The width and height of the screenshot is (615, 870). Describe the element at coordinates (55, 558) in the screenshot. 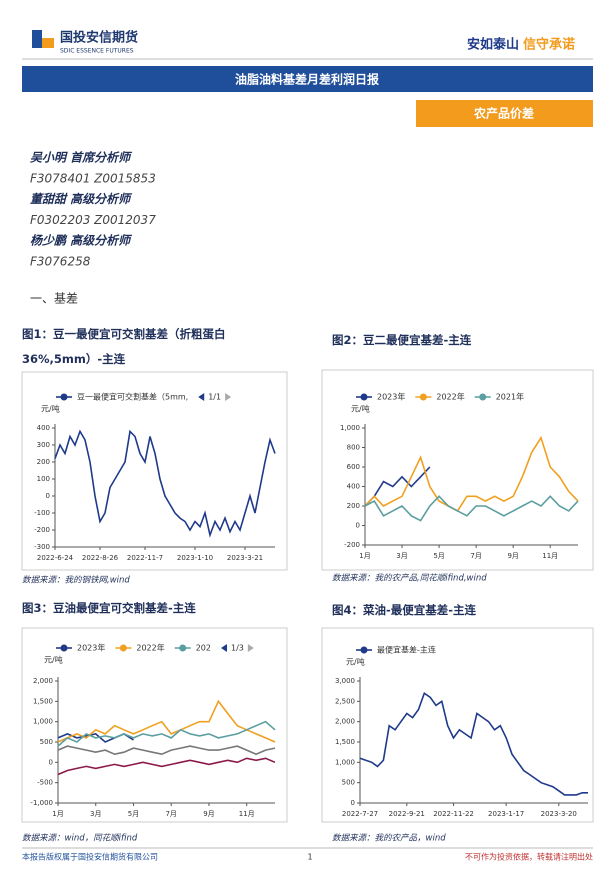

I see `x-tick-label: 2022-6-24` at that location.